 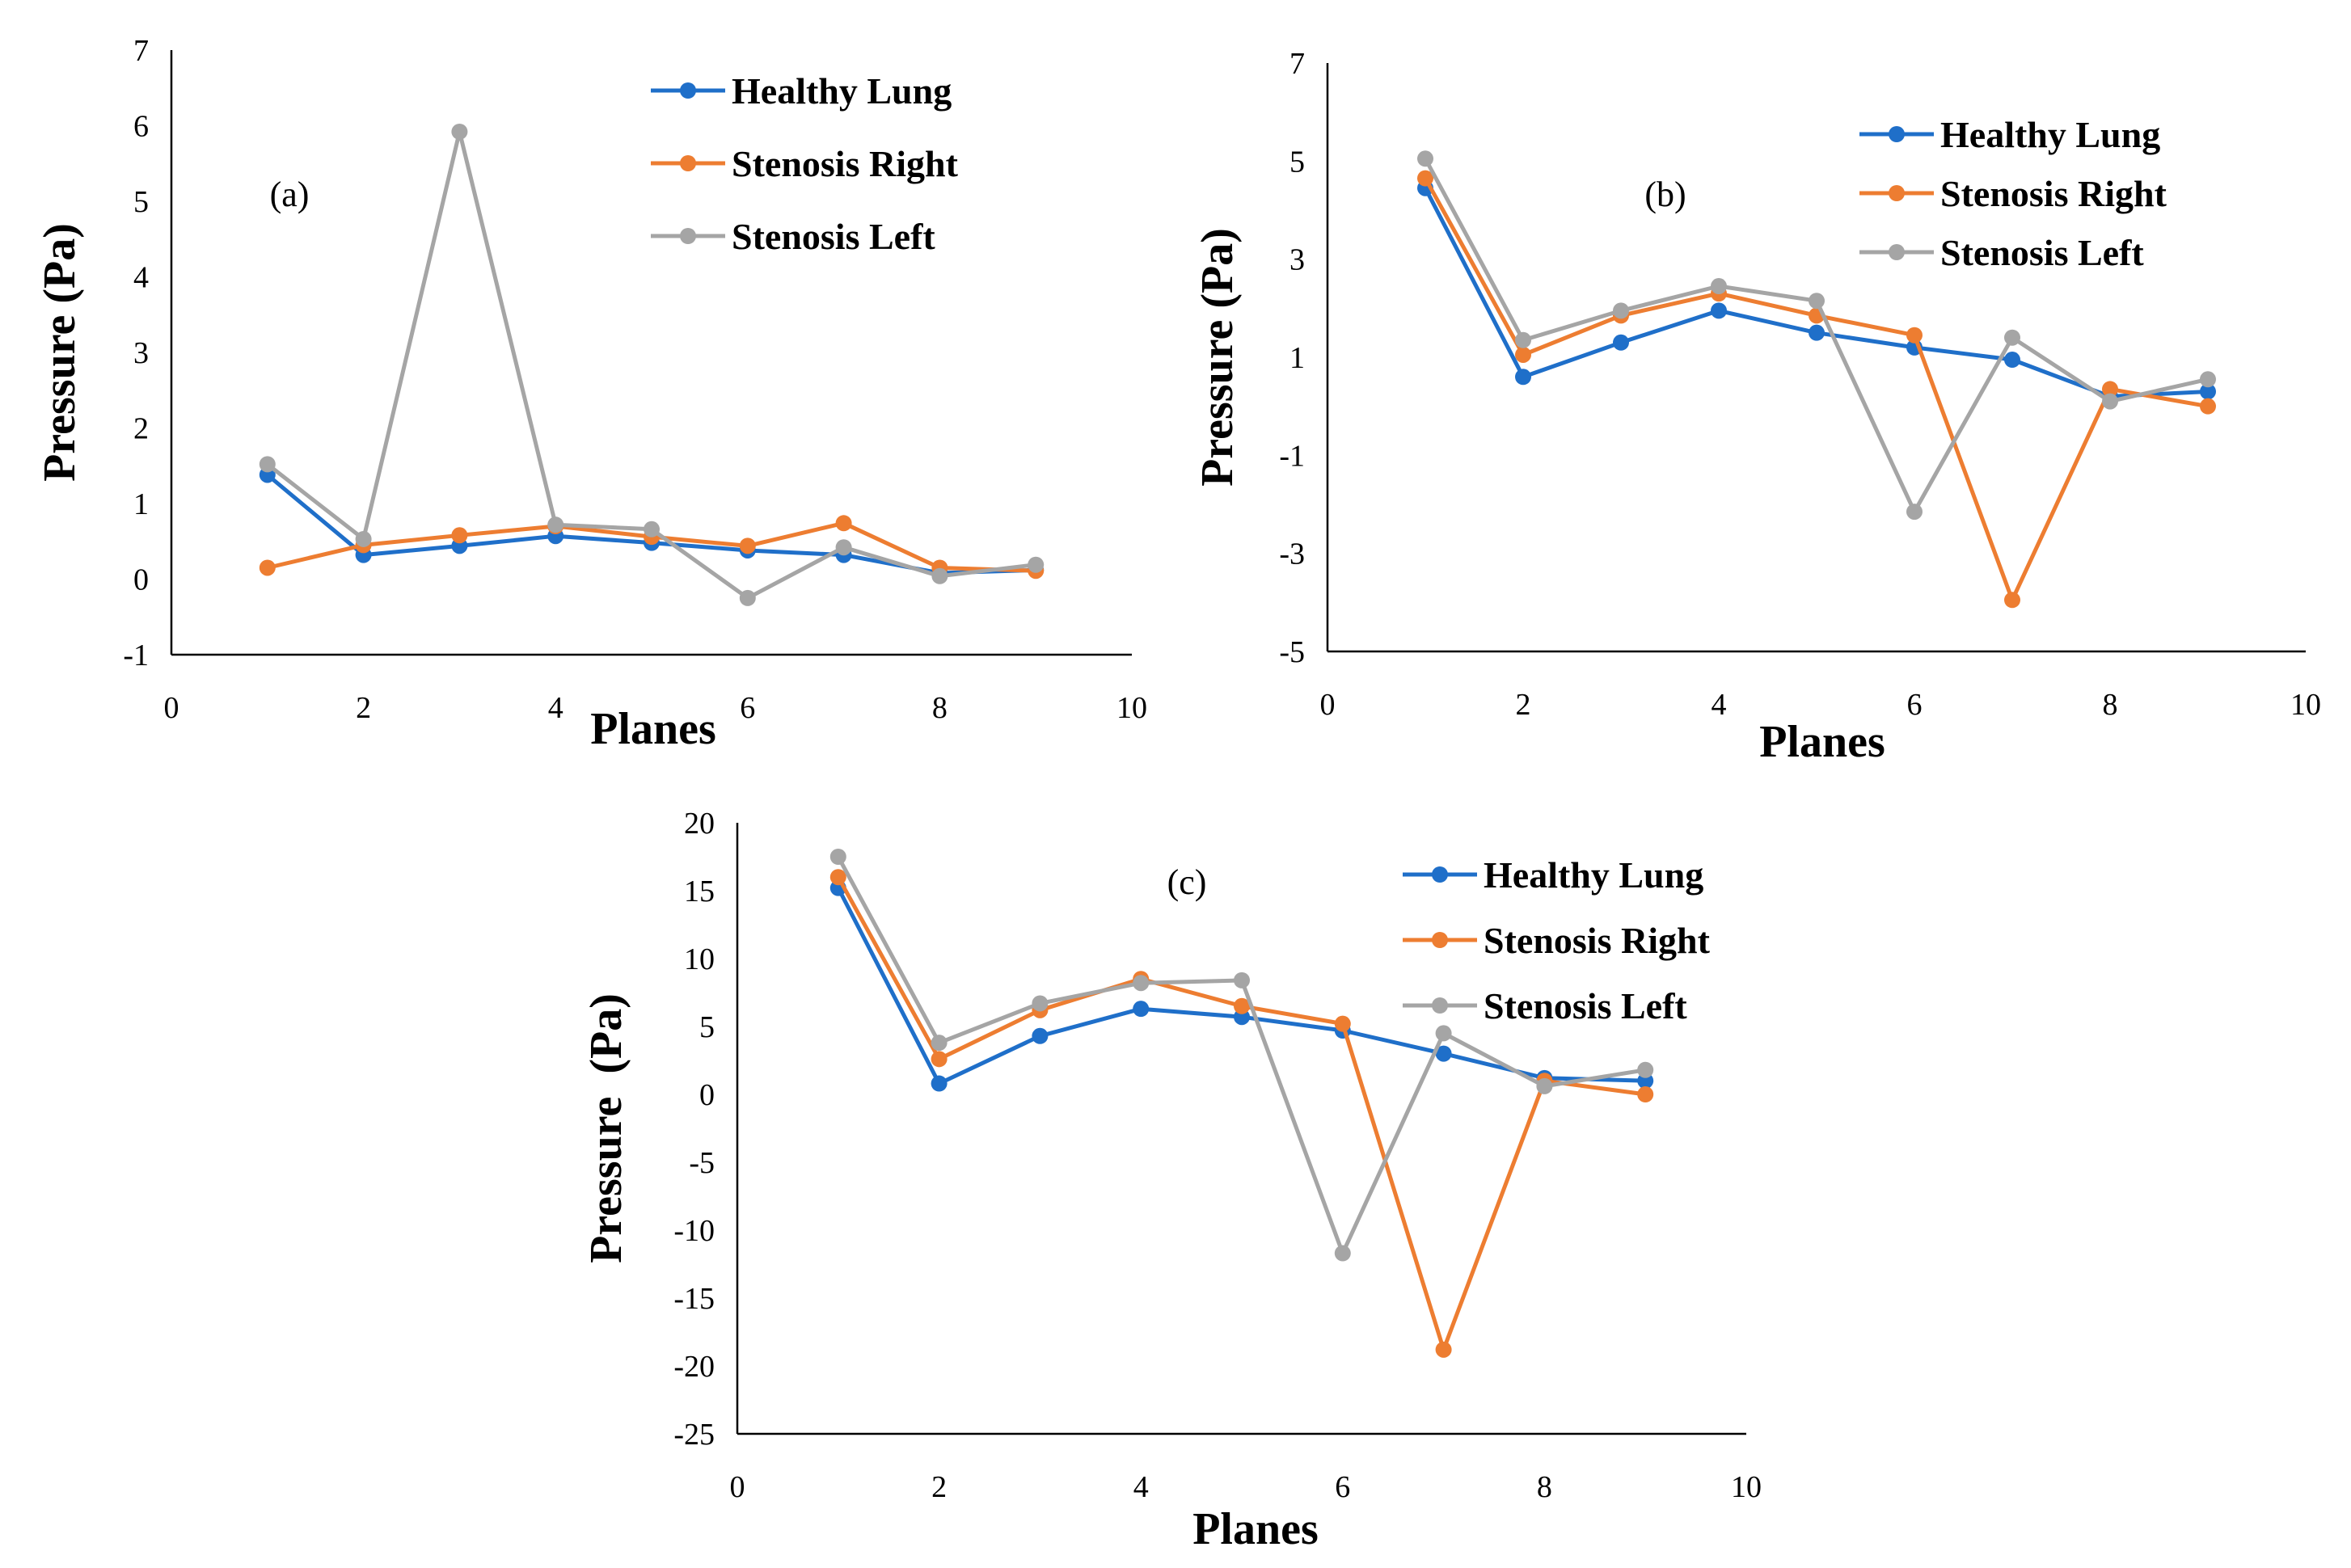 I want to click on panel-c-series-stenosis-left-line, so click(x=1241, y=1055).